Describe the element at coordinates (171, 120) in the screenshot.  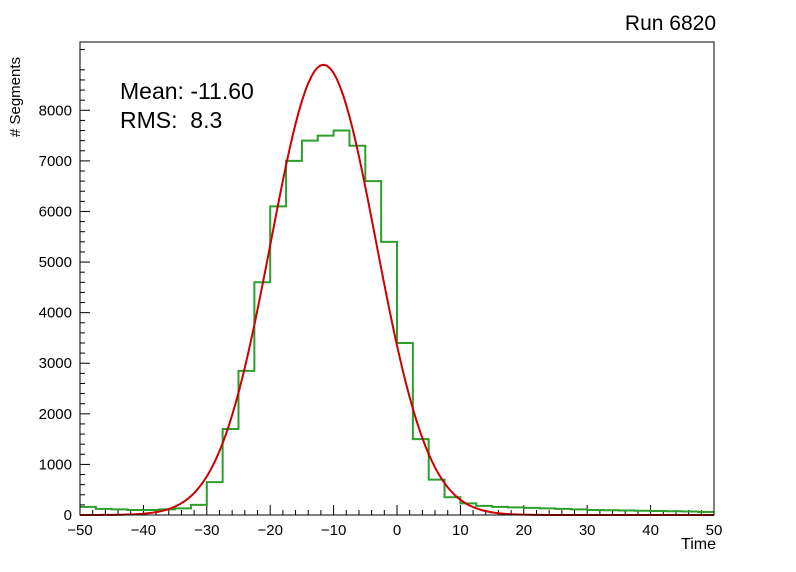
I see `stats-rms: RMS: 8.3` at that location.